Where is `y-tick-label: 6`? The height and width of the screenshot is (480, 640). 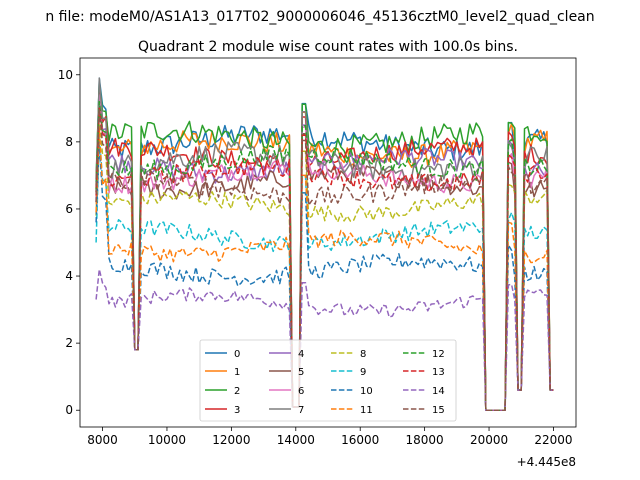
y-tick-label: 6 is located at coordinates (69, 209).